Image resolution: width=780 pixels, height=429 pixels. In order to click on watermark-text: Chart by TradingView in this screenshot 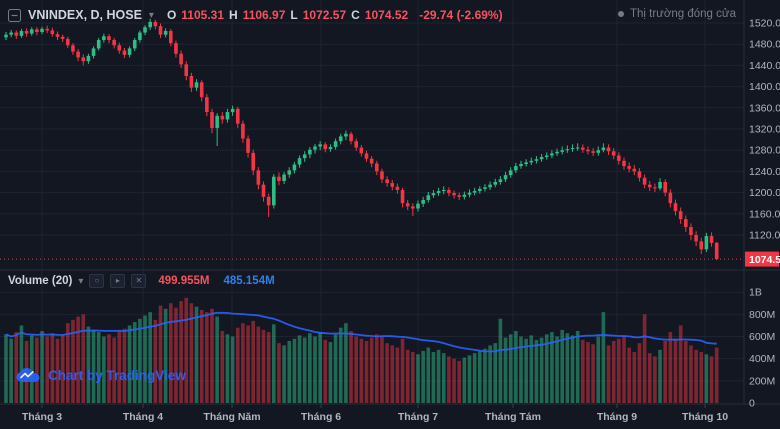, I will do `click(117, 375)`.